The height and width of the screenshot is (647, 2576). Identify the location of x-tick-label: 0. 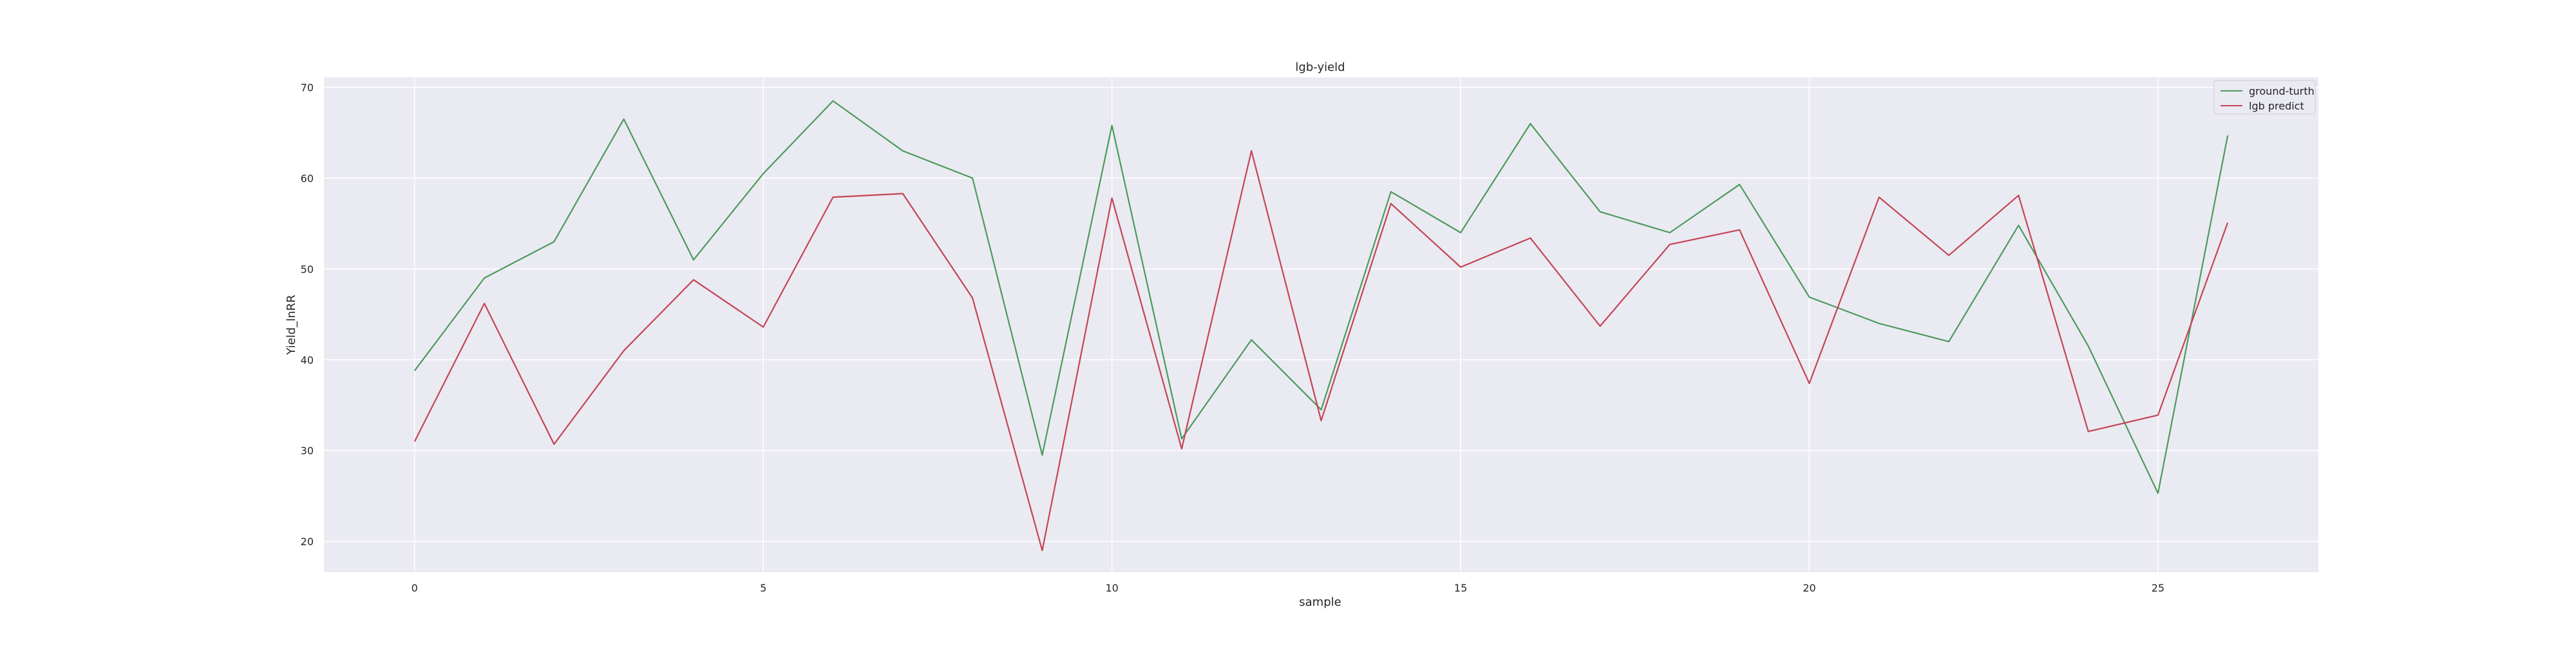
(415, 588).